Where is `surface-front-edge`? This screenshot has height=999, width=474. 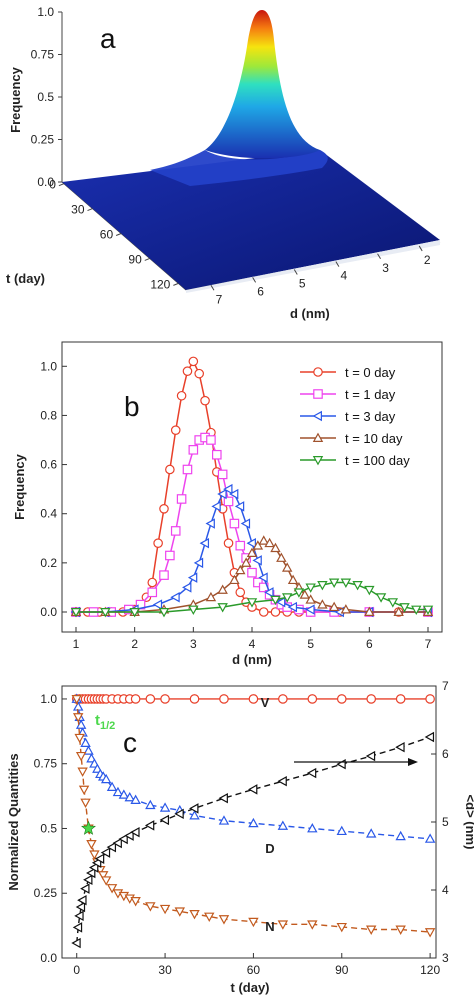
surface-front-edge is located at coordinates (313, 266).